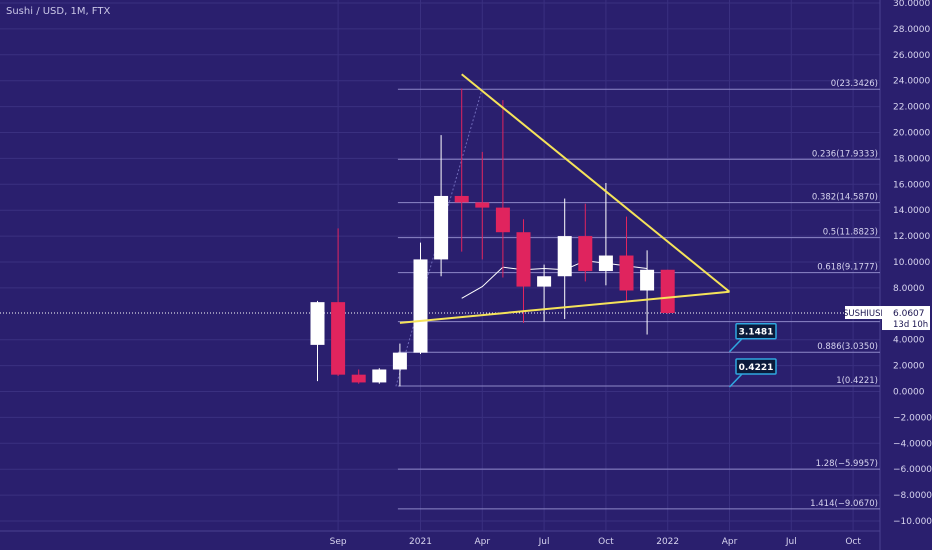 The image size is (932, 550). Describe the element at coordinates (911, 82) in the screenshot. I see `price-axis-tick-label: 24.0000` at that location.